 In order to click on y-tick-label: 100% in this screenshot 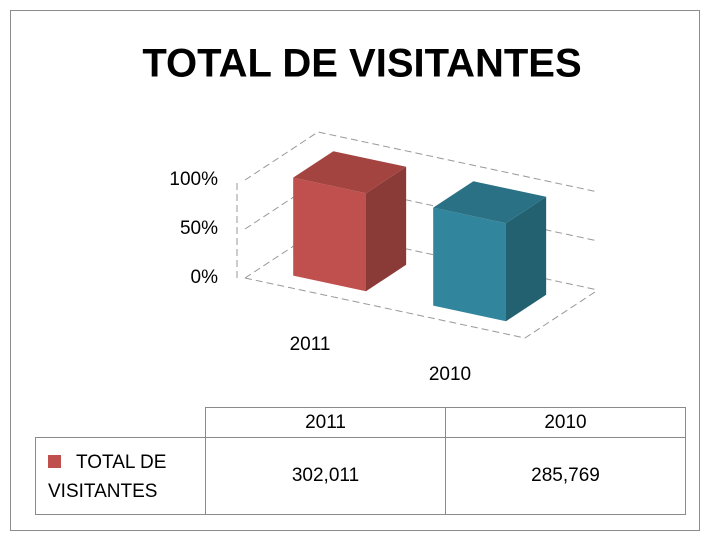, I will do `click(193, 179)`.